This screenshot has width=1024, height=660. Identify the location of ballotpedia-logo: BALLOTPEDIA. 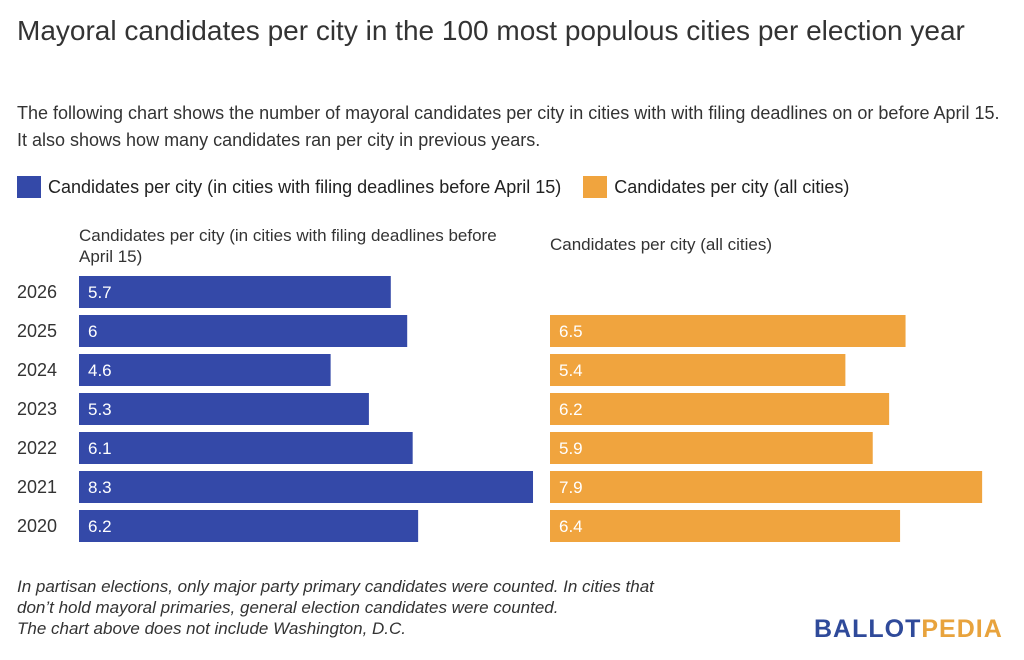
(908, 629).